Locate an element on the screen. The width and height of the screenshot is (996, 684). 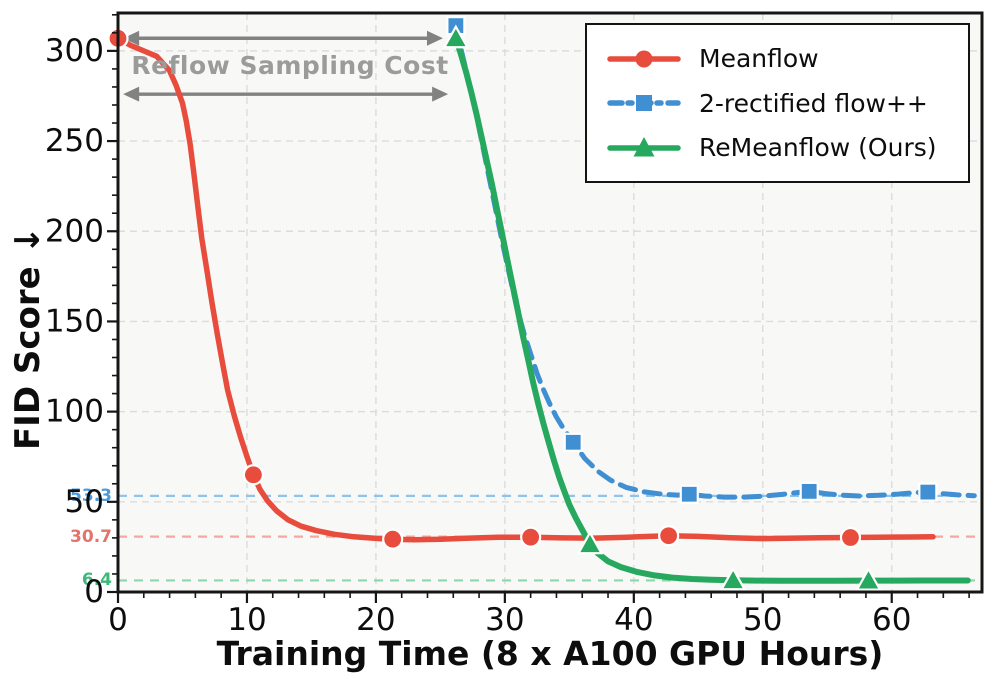
x-tick-label-30: 30 is located at coordinates (504, 620).